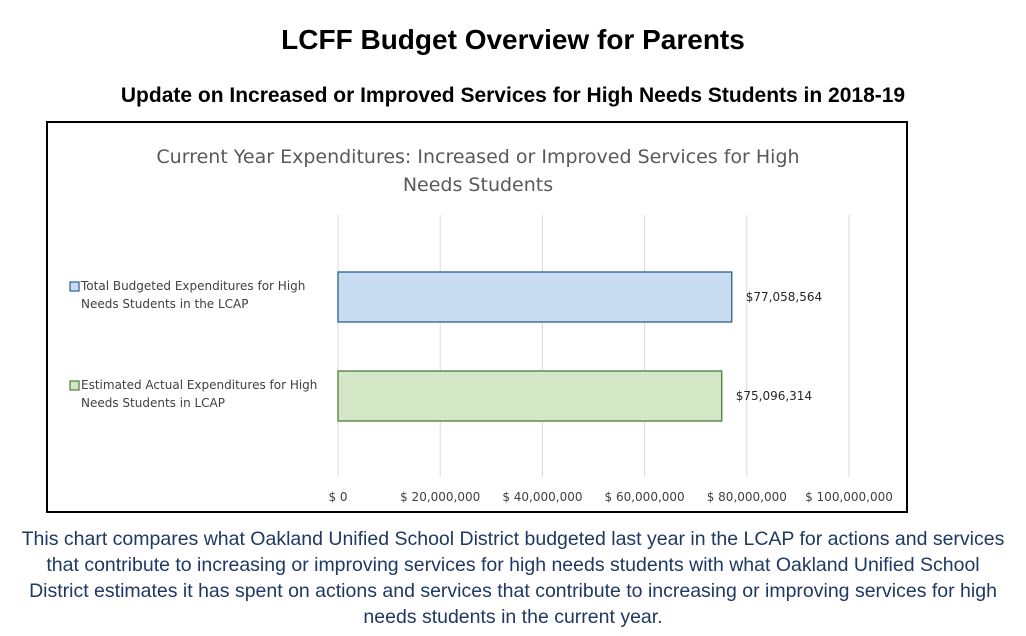  Describe the element at coordinates (774, 396) in the screenshot. I see `data-label-1: $75,096,314` at that location.